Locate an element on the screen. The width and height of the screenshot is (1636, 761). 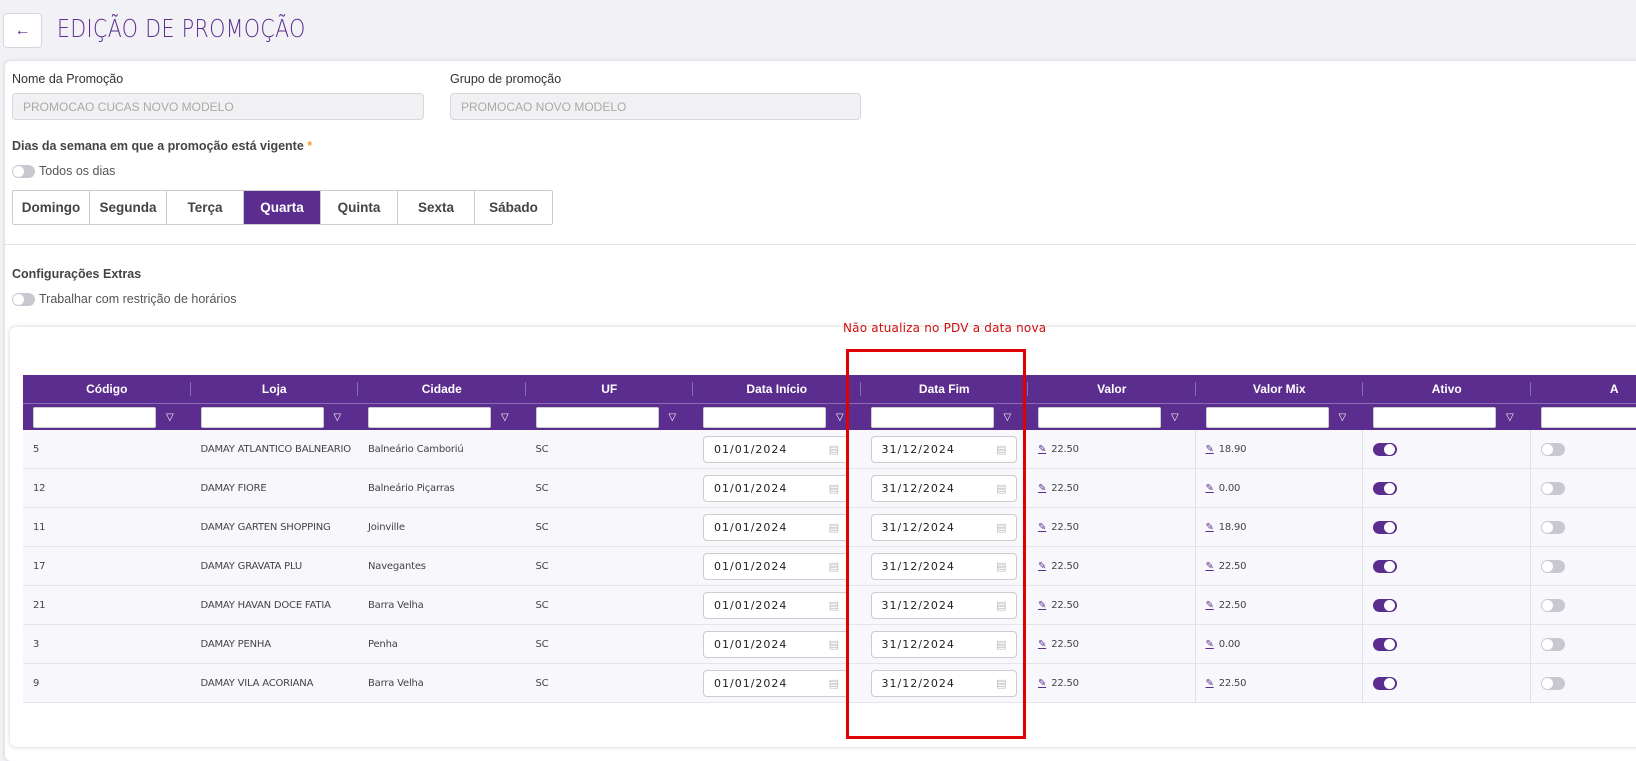
nome-input: PROMOCAO CUCAS NOVO MODELO is located at coordinates (218, 106).